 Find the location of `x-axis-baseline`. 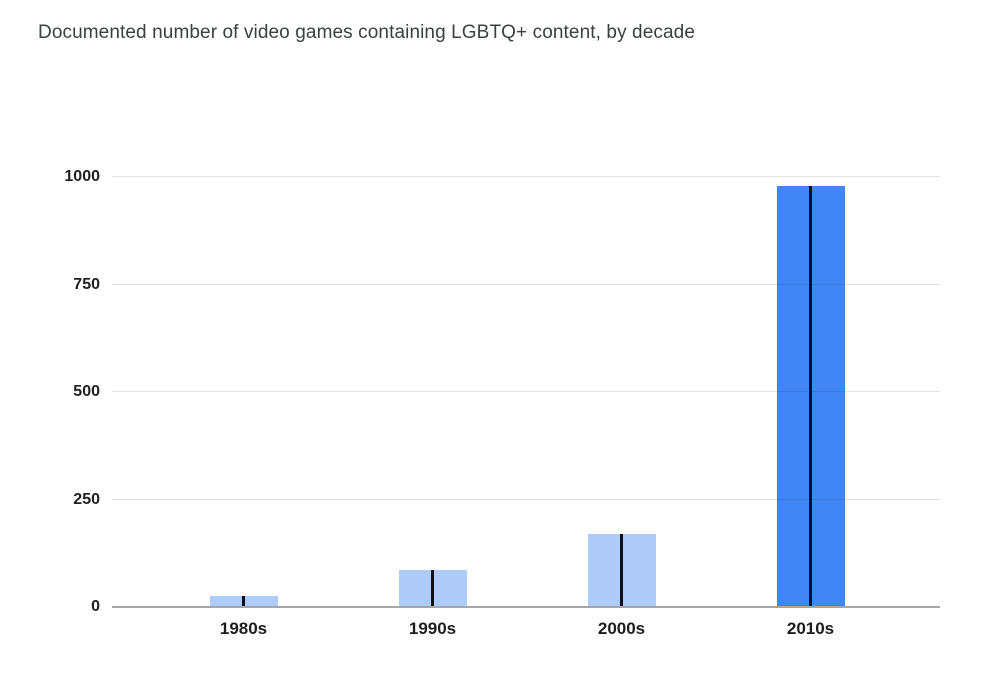

x-axis-baseline is located at coordinates (526, 607).